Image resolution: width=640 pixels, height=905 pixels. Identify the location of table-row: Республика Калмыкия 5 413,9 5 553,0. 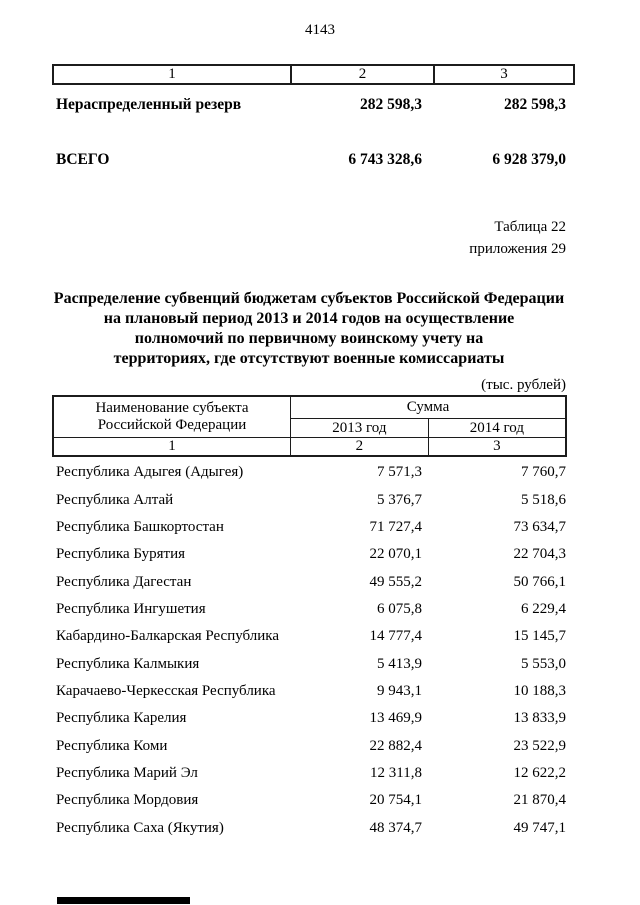
(309, 663).